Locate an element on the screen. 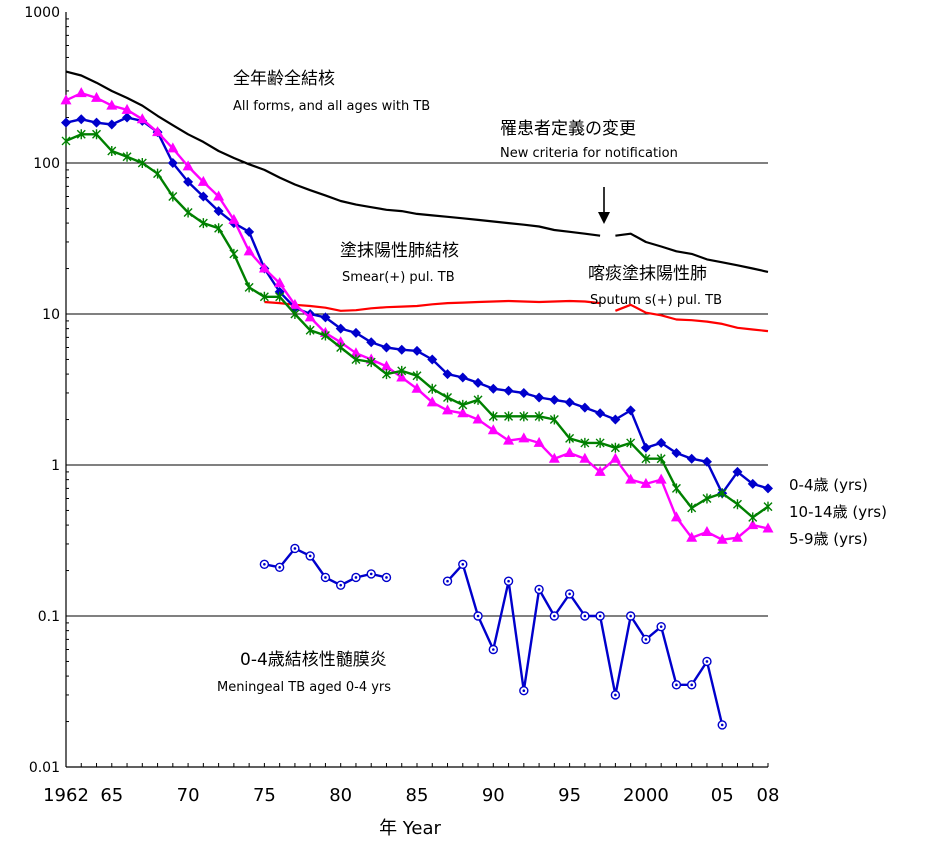 The width and height of the screenshot is (928, 849). x-tick-label: 70 is located at coordinates (188, 795).